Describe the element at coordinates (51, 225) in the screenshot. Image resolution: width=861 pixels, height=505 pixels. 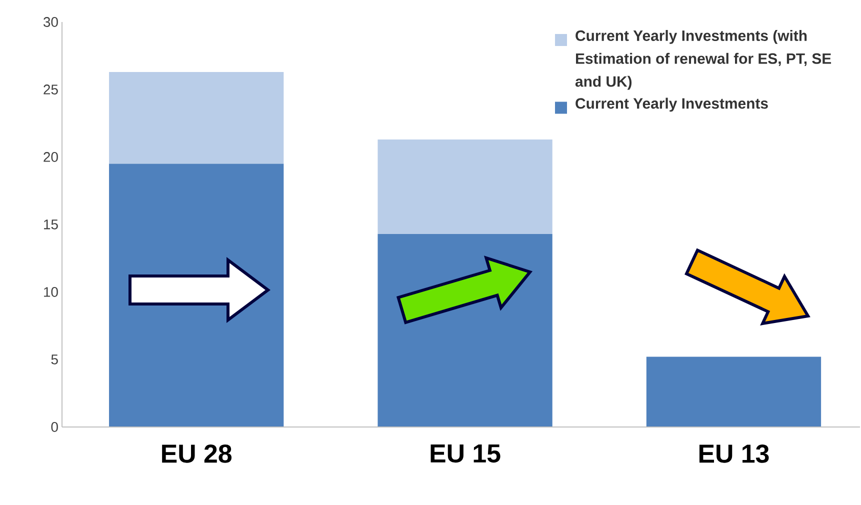
I see `y-tick-label: 15` at that location.